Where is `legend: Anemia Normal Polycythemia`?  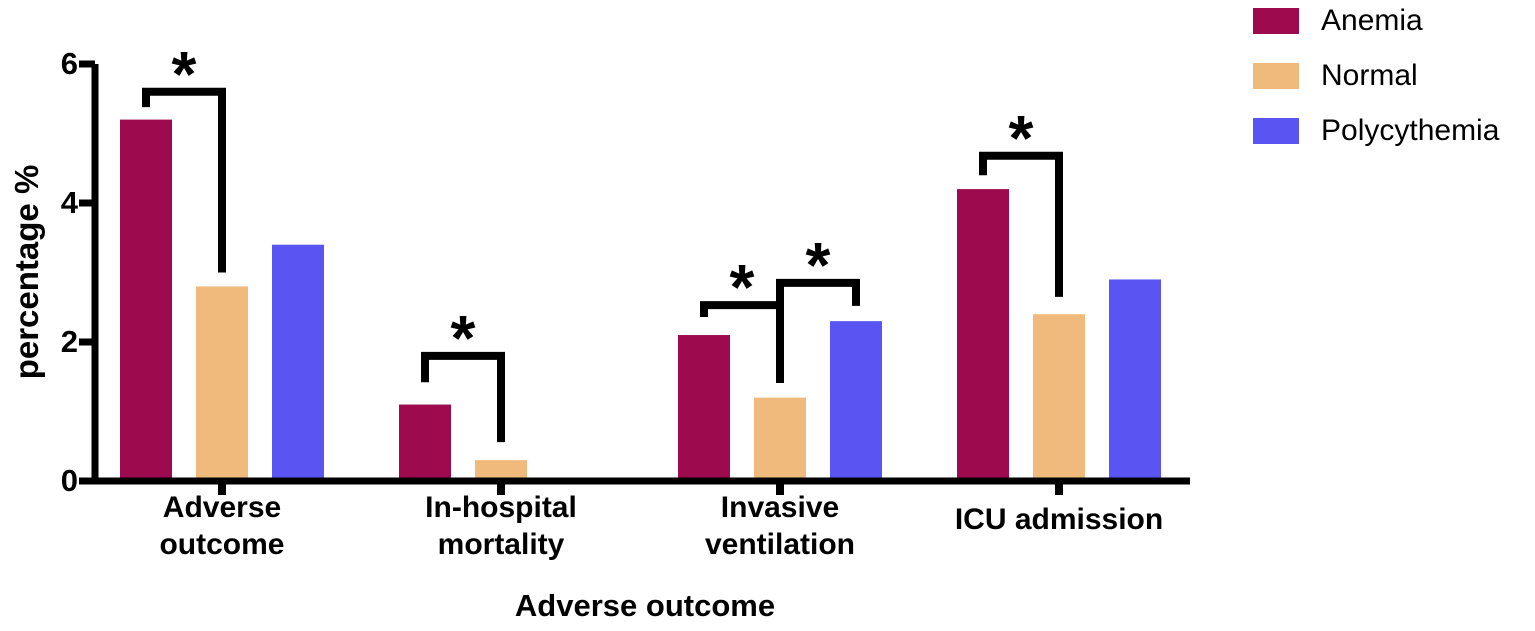
legend: Anemia Normal Polycythemia is located at coordinates (1376, 87).